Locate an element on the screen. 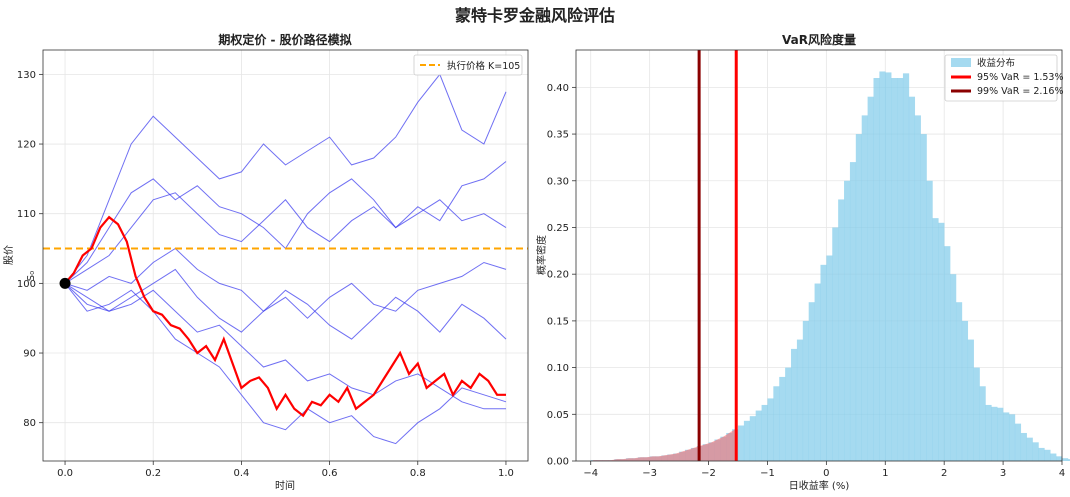 This screenshot has width=1070, height=497. right-legend: 收益分布 95% VaR = 1.53% 99% VaR = 2.16% is located at coordinates (1004, 78).